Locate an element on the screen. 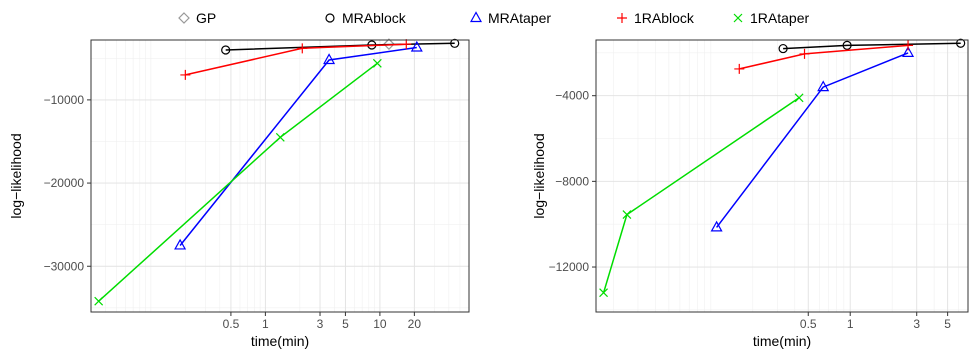 The height and width of the screenshot is (358, 971). data-point-gp is located at coordinates (389, 44).